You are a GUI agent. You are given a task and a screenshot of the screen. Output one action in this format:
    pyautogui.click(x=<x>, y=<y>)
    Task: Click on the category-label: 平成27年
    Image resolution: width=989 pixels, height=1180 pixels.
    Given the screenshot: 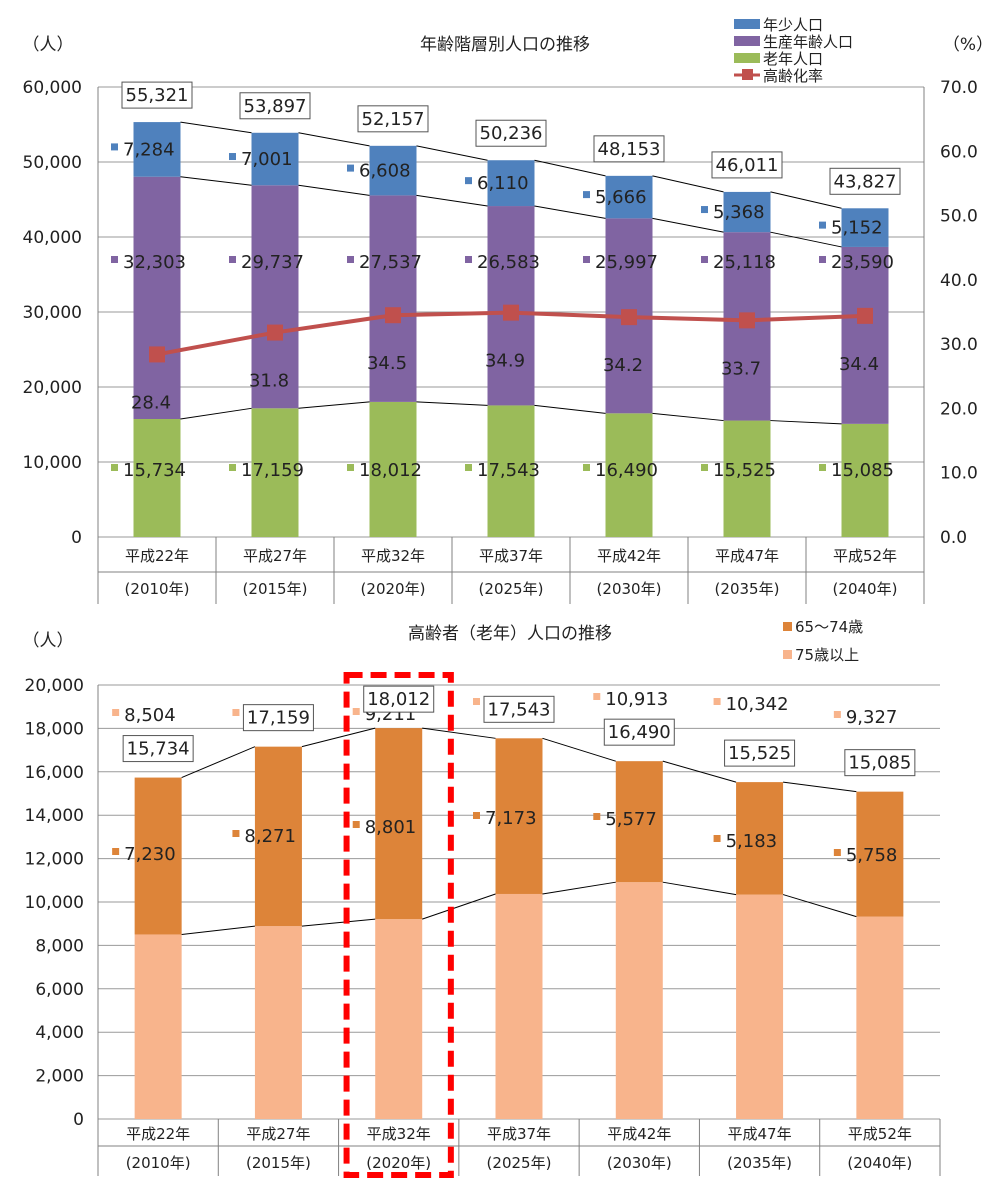 What is the action you would take?
    pyautogui.click(x=275, y=556)
    